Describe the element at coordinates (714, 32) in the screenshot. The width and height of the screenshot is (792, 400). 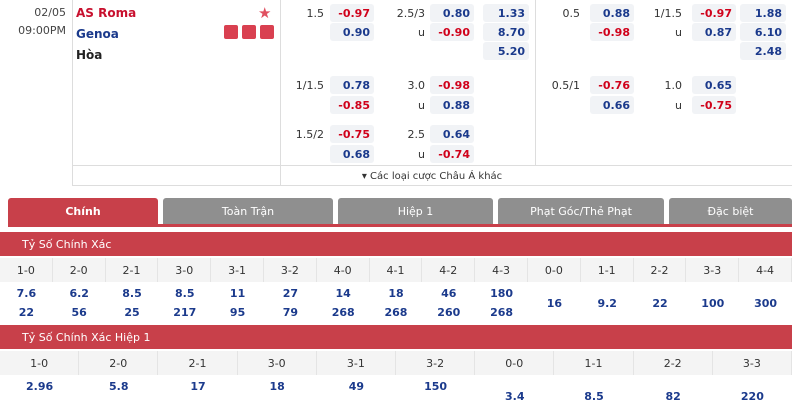
I see `odds: 0.87` at that location.